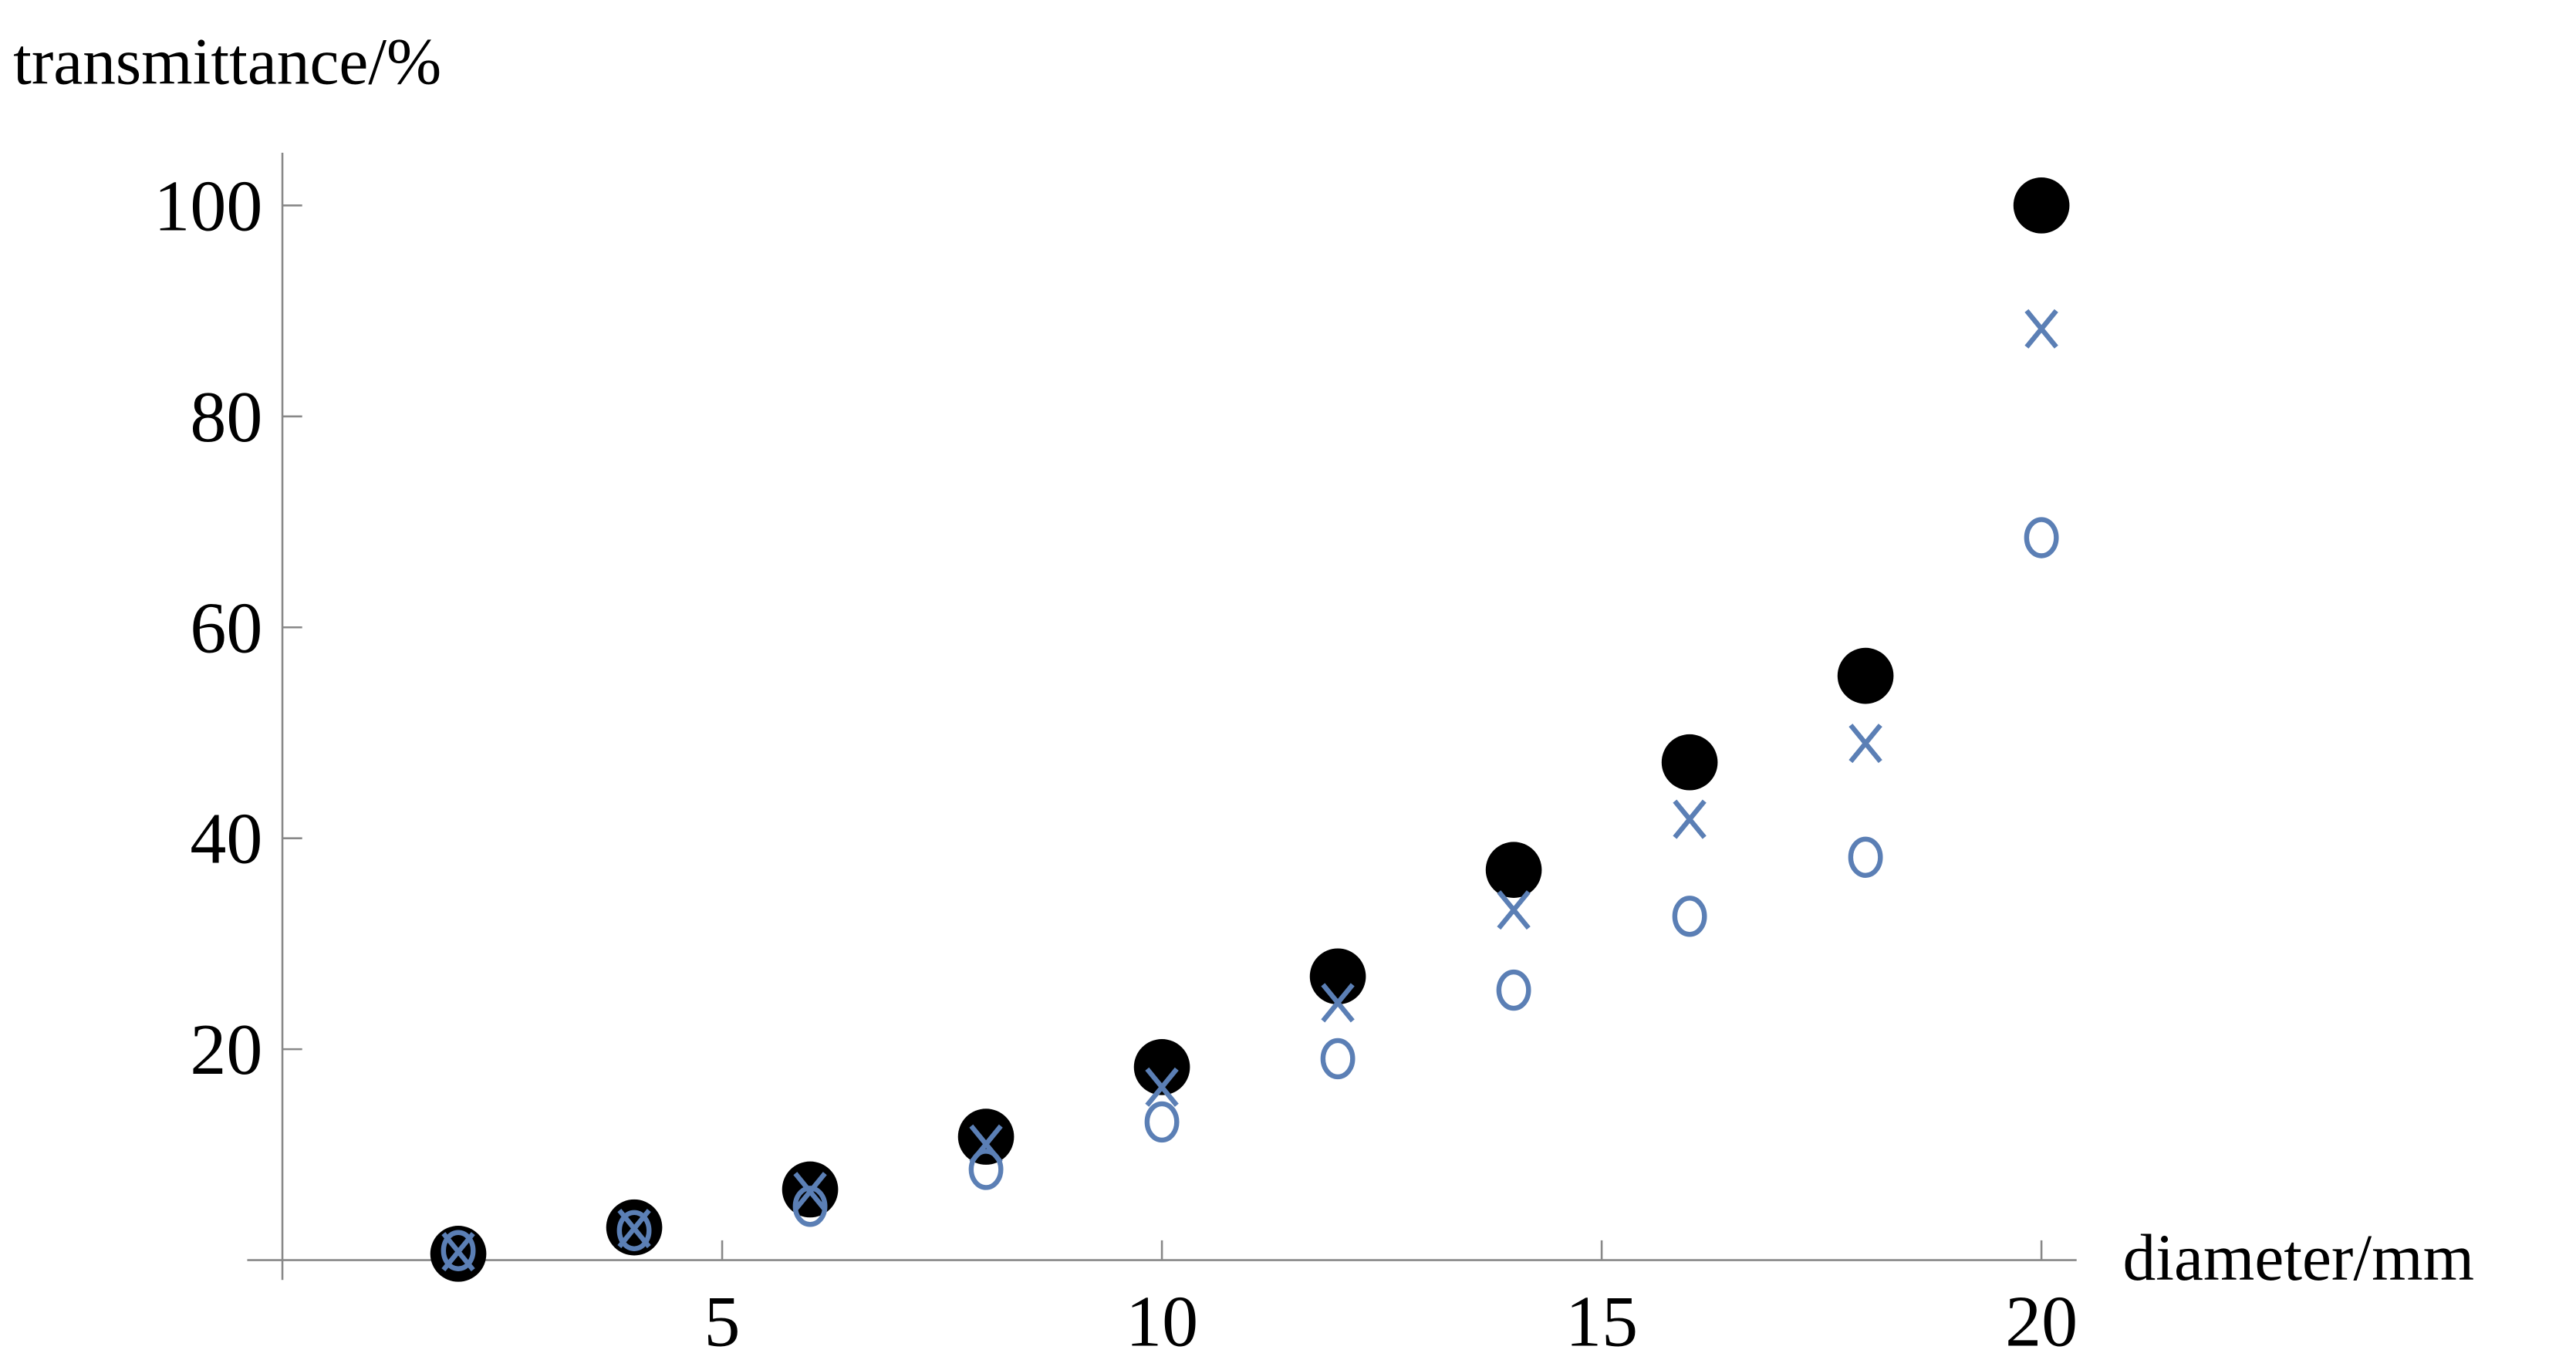 Image resolution: width=2576 pixels, height=1370 pixels. I want to click on y-tick-label: 40, so click(226, 839).